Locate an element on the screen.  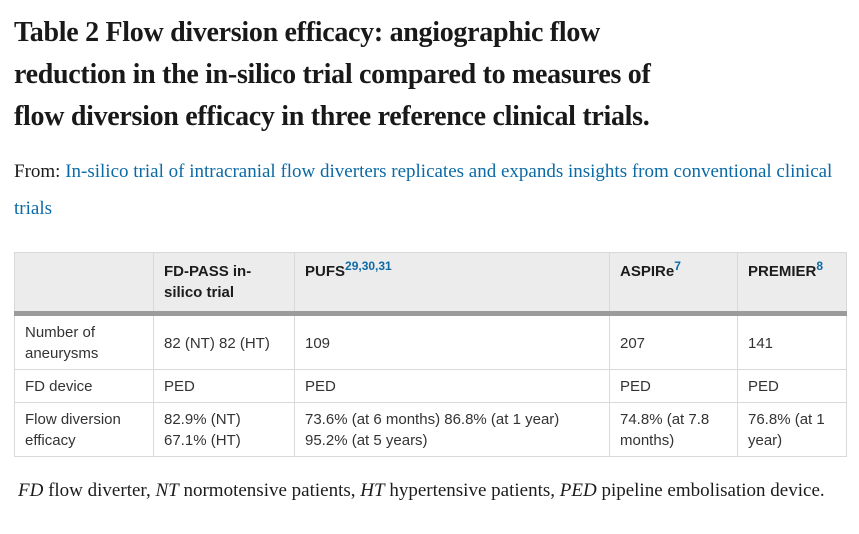
footnote-abbr: FD is located at coordinates (31, 490).